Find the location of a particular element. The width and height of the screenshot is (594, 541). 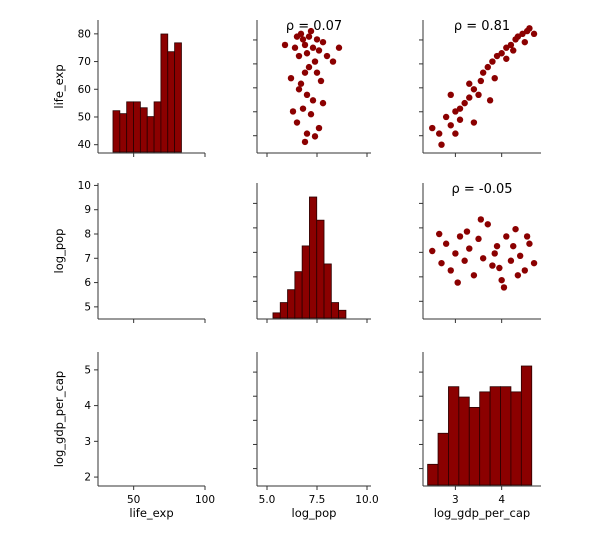

panel-log_gdp_per_cap-vs-log_pop: ρ = -0.05 is located at coordinates (480, 252).